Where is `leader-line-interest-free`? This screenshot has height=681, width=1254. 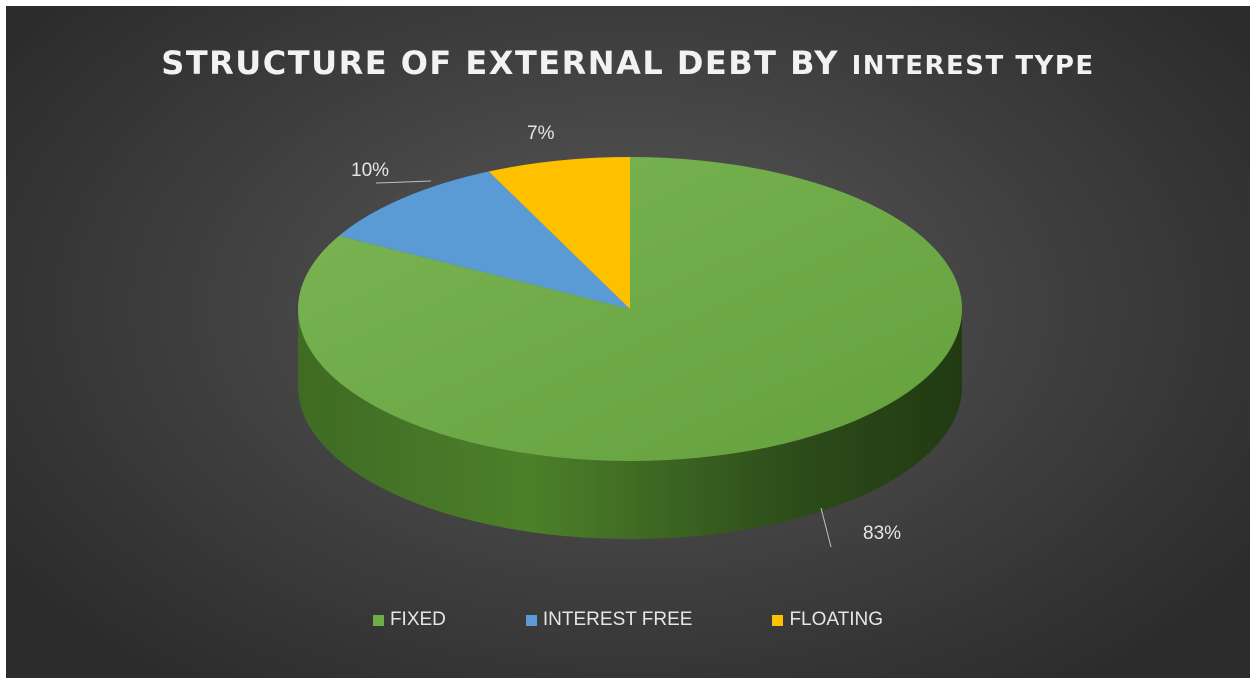 leader-line-interest-free is located at coordinates (403, 182).